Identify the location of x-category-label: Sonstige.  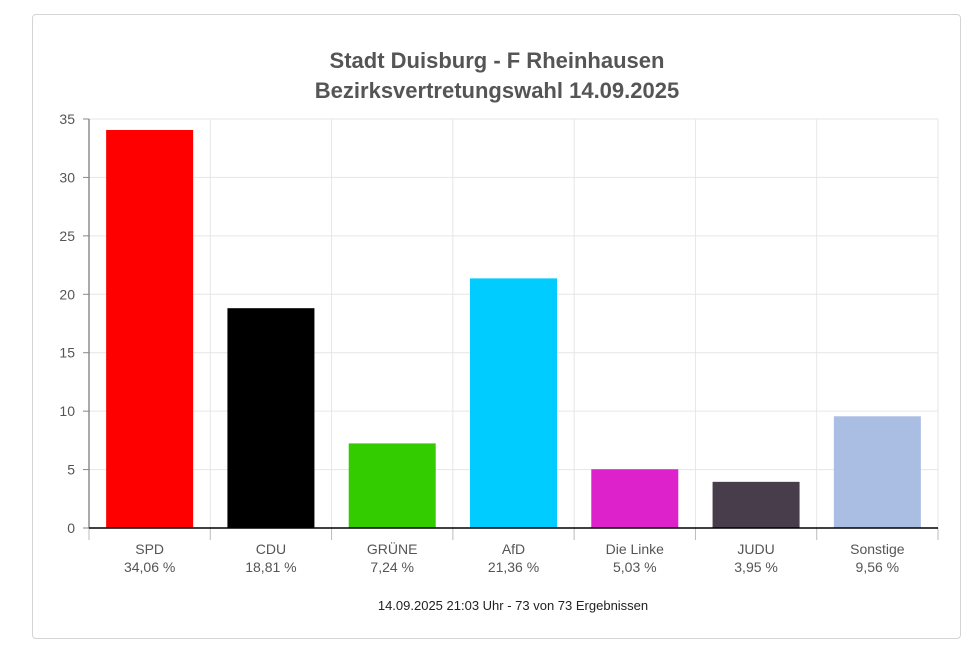
(877, 549).